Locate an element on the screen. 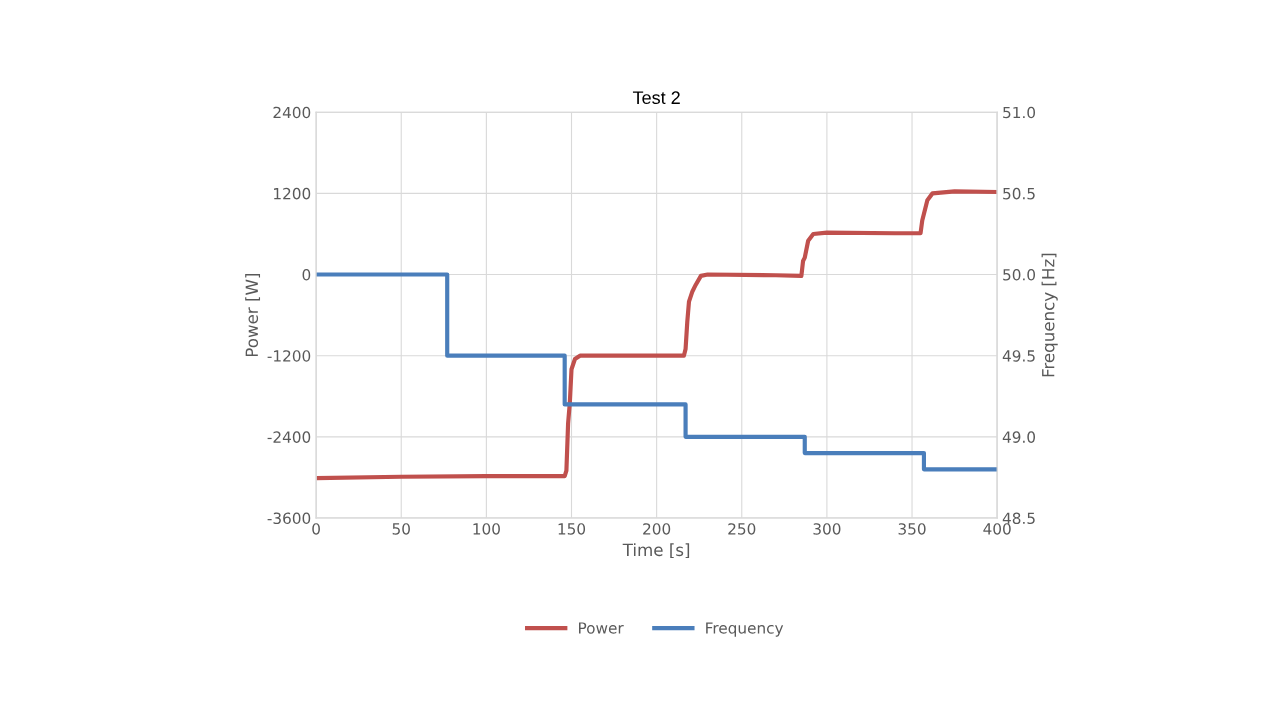 The height and width of the screenshot is (724, 1285). x-tick-label: 150 is located at coordinates (572, 529).